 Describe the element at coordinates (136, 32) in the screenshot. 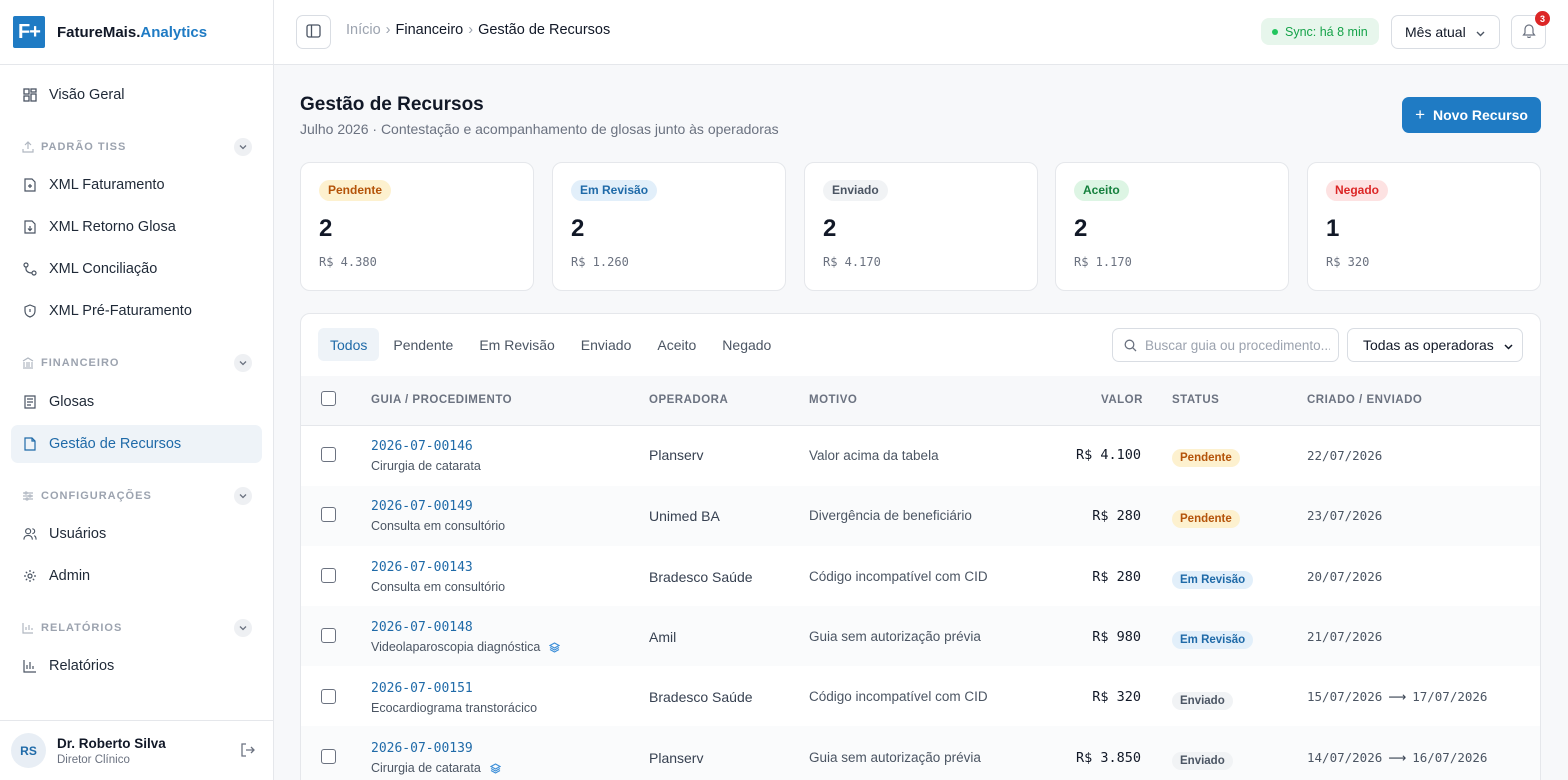

I see `brand: F+ FatureMais.Analytics` at that location.